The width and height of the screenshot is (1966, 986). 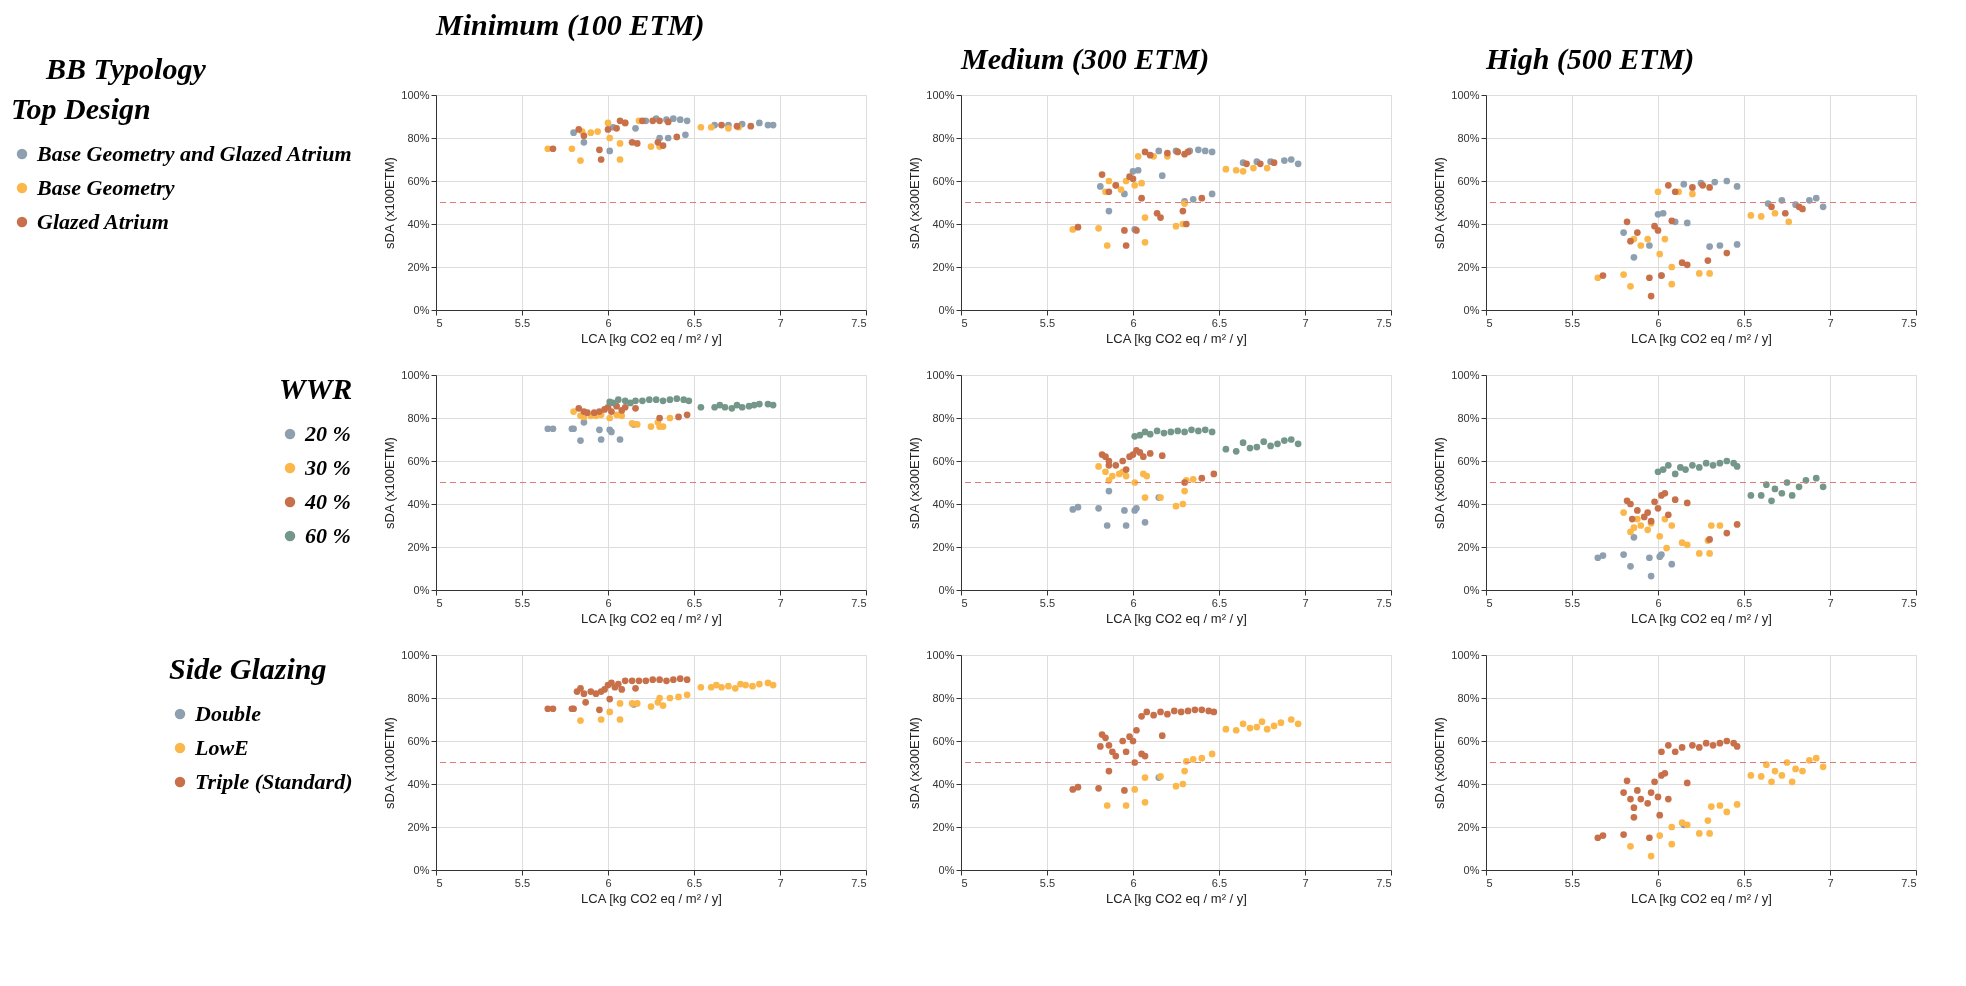 What do you see at coordinates (81, 108) in the screenshot?
I see `legend-title: Top Design` at bounding box center [81, 108].